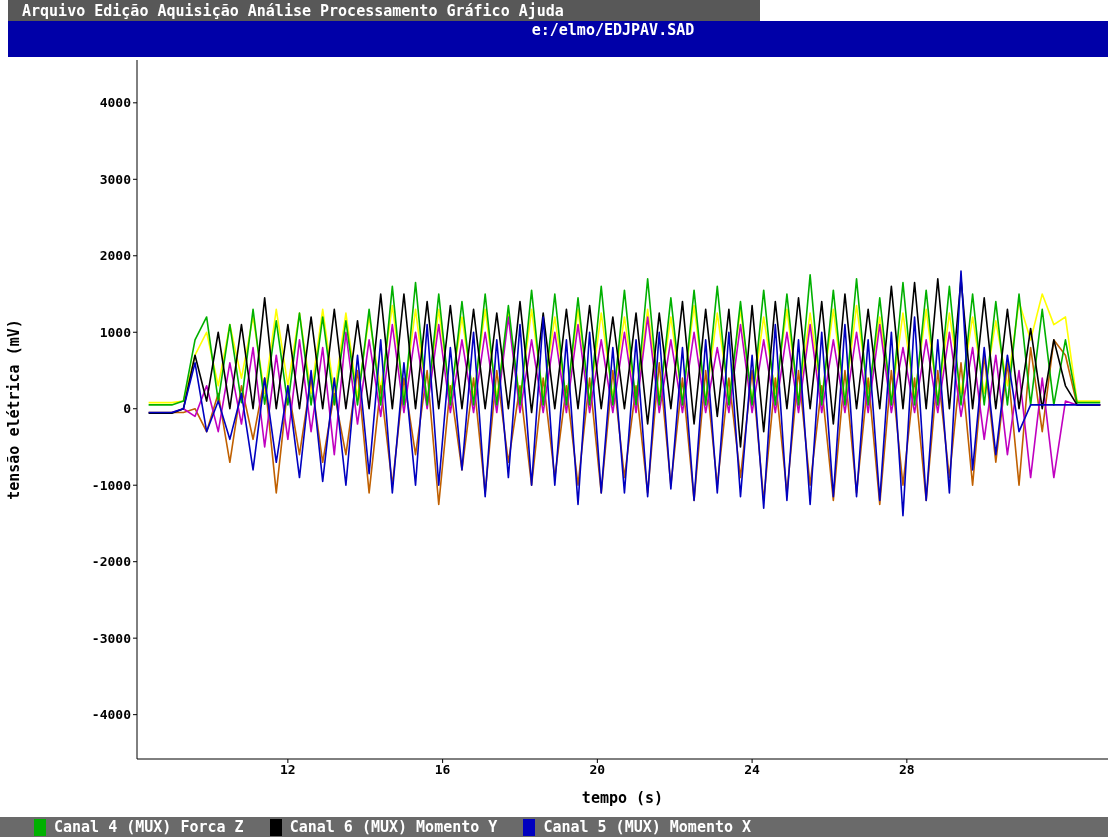 This screenshot has height=837, width=1108. Describe the element at coordinates (14, 409) in the screenshot. I see `y-axis-title: tensão elétrica (mV)` at that location.